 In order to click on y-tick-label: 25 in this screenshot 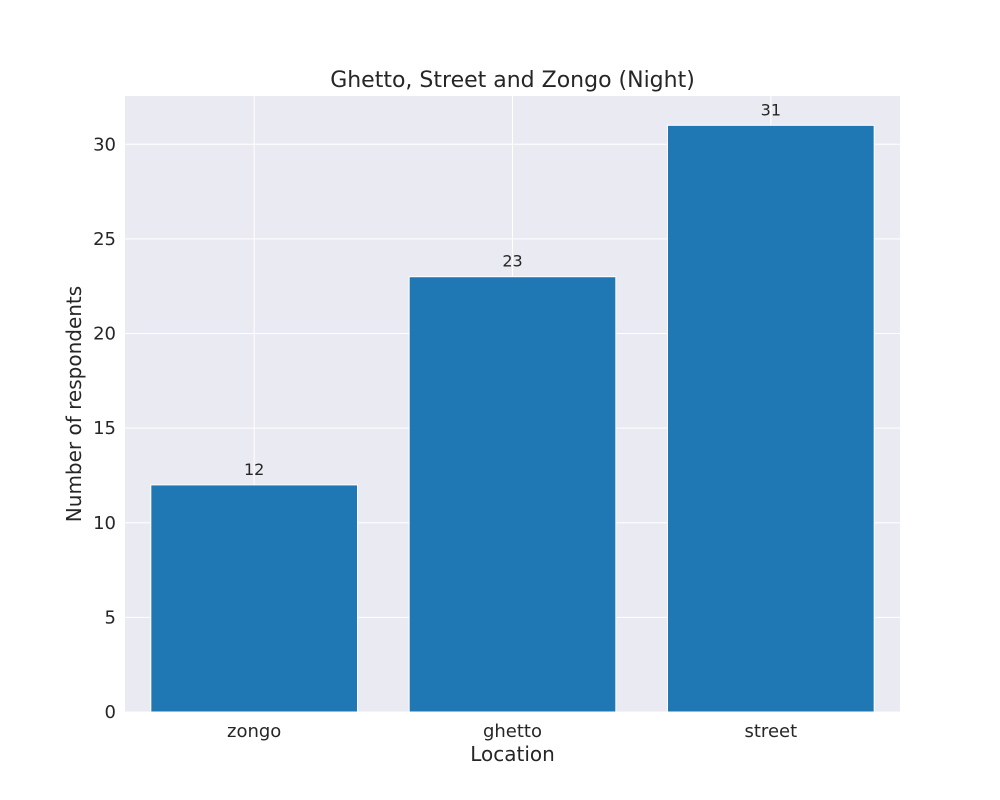, I will do `click(104, 239)`.